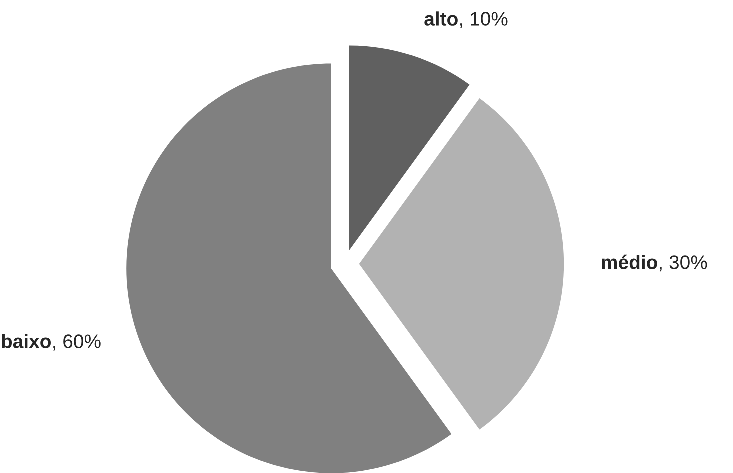 Image resolution: width=733 pixels, height=473 pixels. What do you see at coordinates (77, 342) in the screenshot?
I see `data-label: , 60%` at bounding box center [77, 342].